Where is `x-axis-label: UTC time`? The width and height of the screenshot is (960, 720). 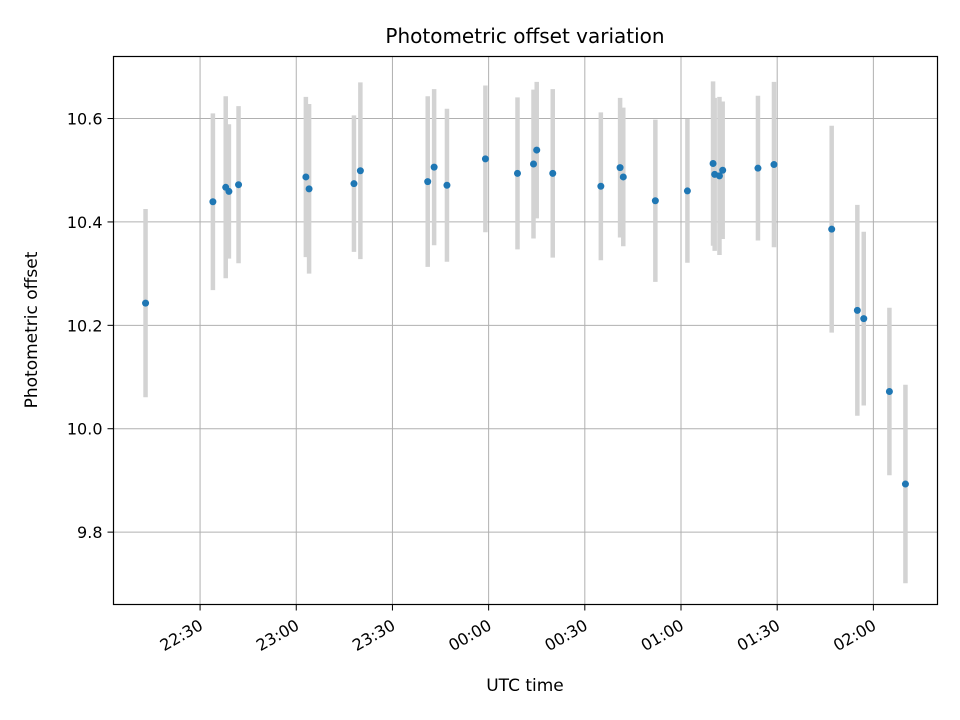 x-axis-label: UTC time is located at coordinates (525, 686).